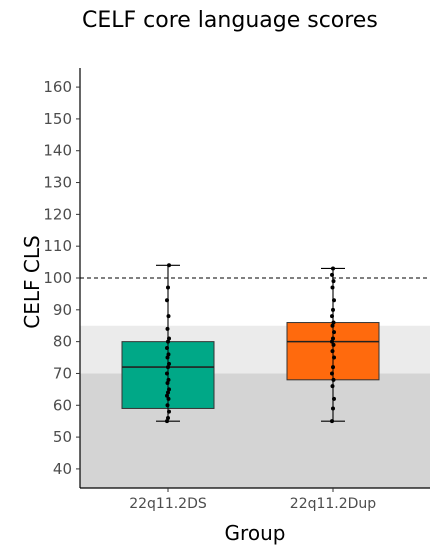 The image size is (434, 550). Describe the element at coordinates (57, 183) in the screenshot. I see `y-tick-label: 130` at that location.